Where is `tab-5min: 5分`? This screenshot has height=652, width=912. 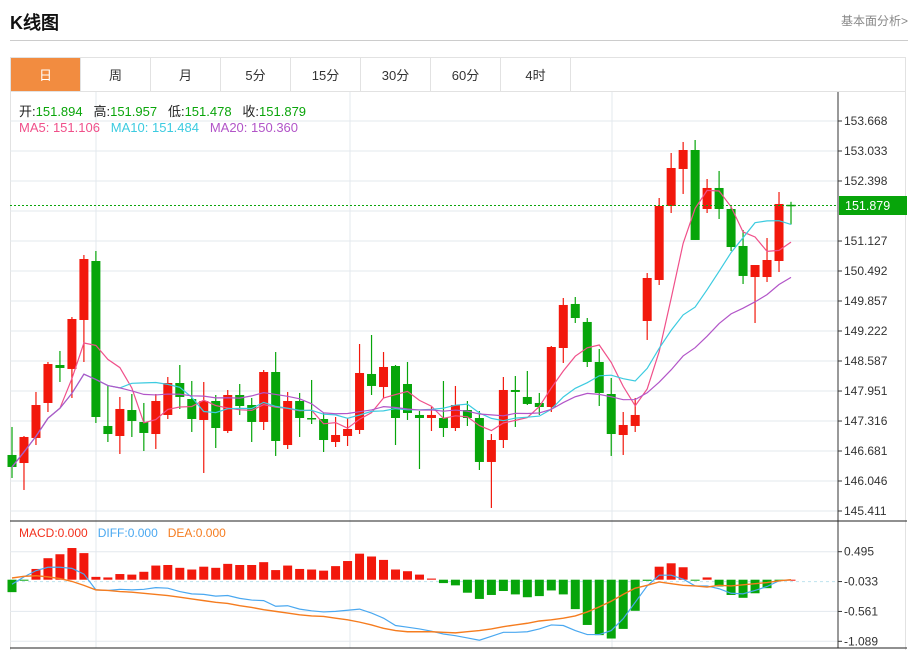 tab-5min: 5分 is located at coordinates (256, 74).